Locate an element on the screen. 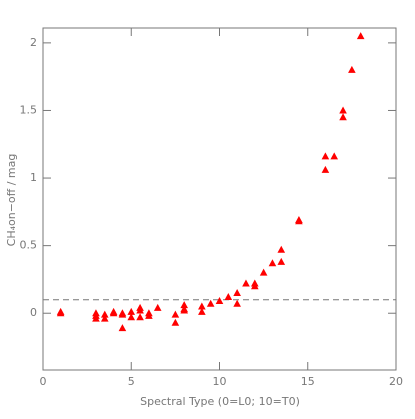 This screenshot has height=419, width=415. y-tick-label: 0.5 is located at coordinates (29, 245).